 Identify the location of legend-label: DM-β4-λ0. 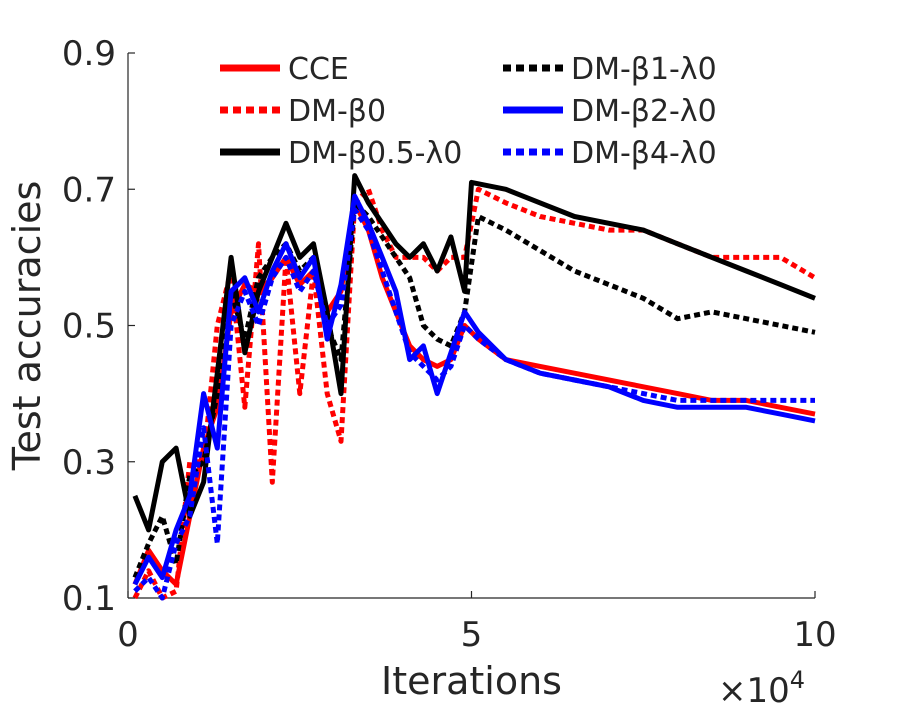
(644, 153).